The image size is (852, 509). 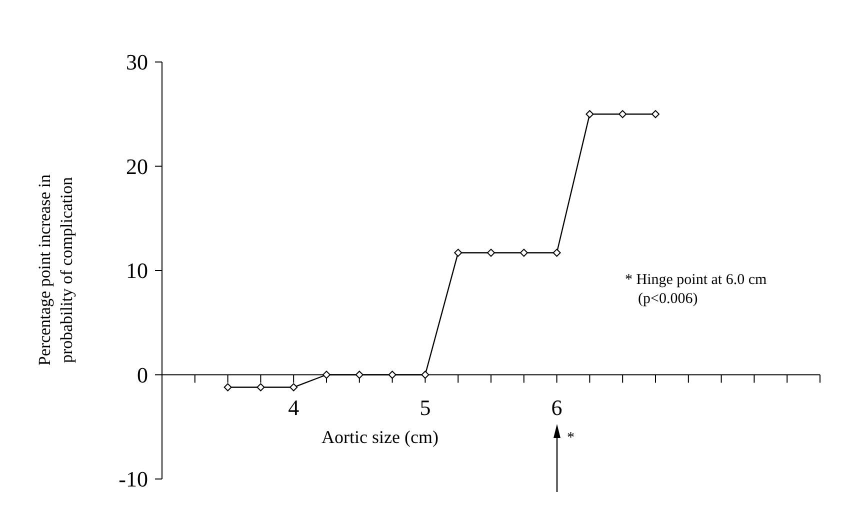 What do you see at coordinates (137, 271) in the screenshot?
I see `y-tick-label: 10` at bounding box center [137, 271].